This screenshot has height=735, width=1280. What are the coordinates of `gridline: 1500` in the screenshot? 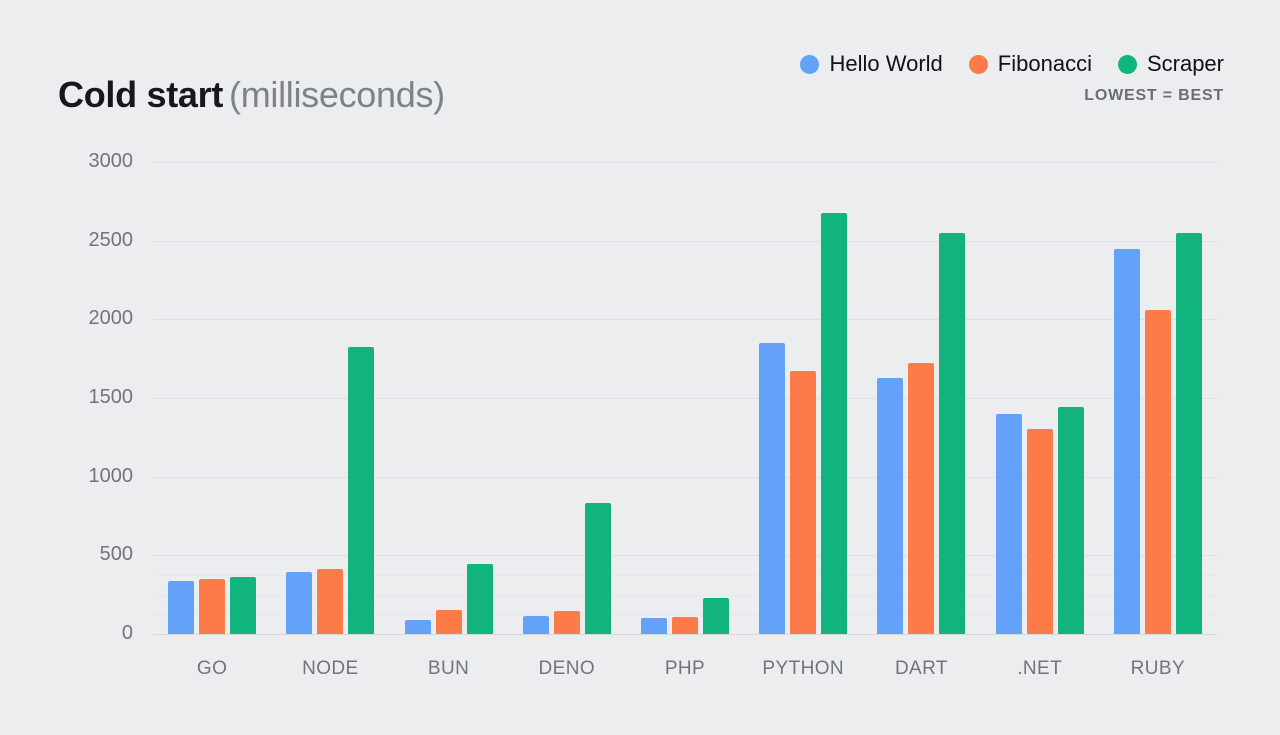 It's located at (653, 397).